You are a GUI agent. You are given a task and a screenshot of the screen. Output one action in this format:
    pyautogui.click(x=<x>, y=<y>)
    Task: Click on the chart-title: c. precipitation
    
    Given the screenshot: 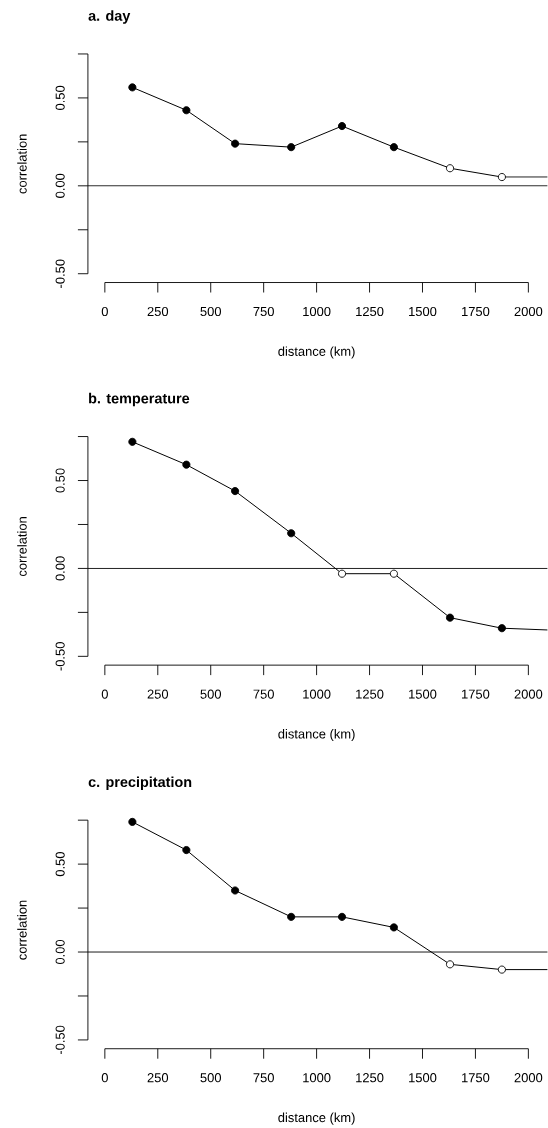 What is the action you would take?
    pyautogui.click(x=140, y=783)
    